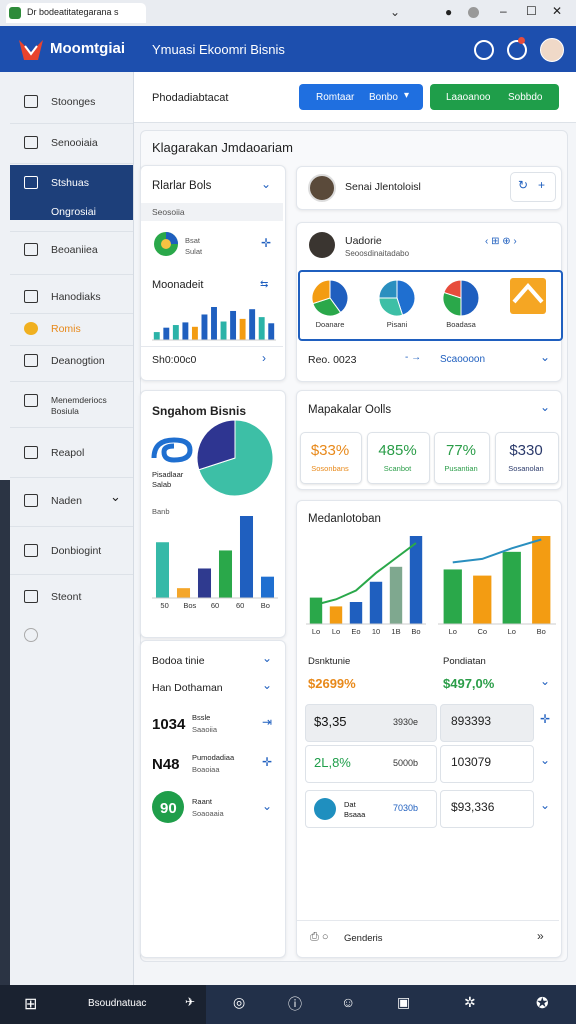 The image size is (576, 1024). Describe the element at coordinates (540, 936) in the screenshot. I see `expand-icon: »` at that location.